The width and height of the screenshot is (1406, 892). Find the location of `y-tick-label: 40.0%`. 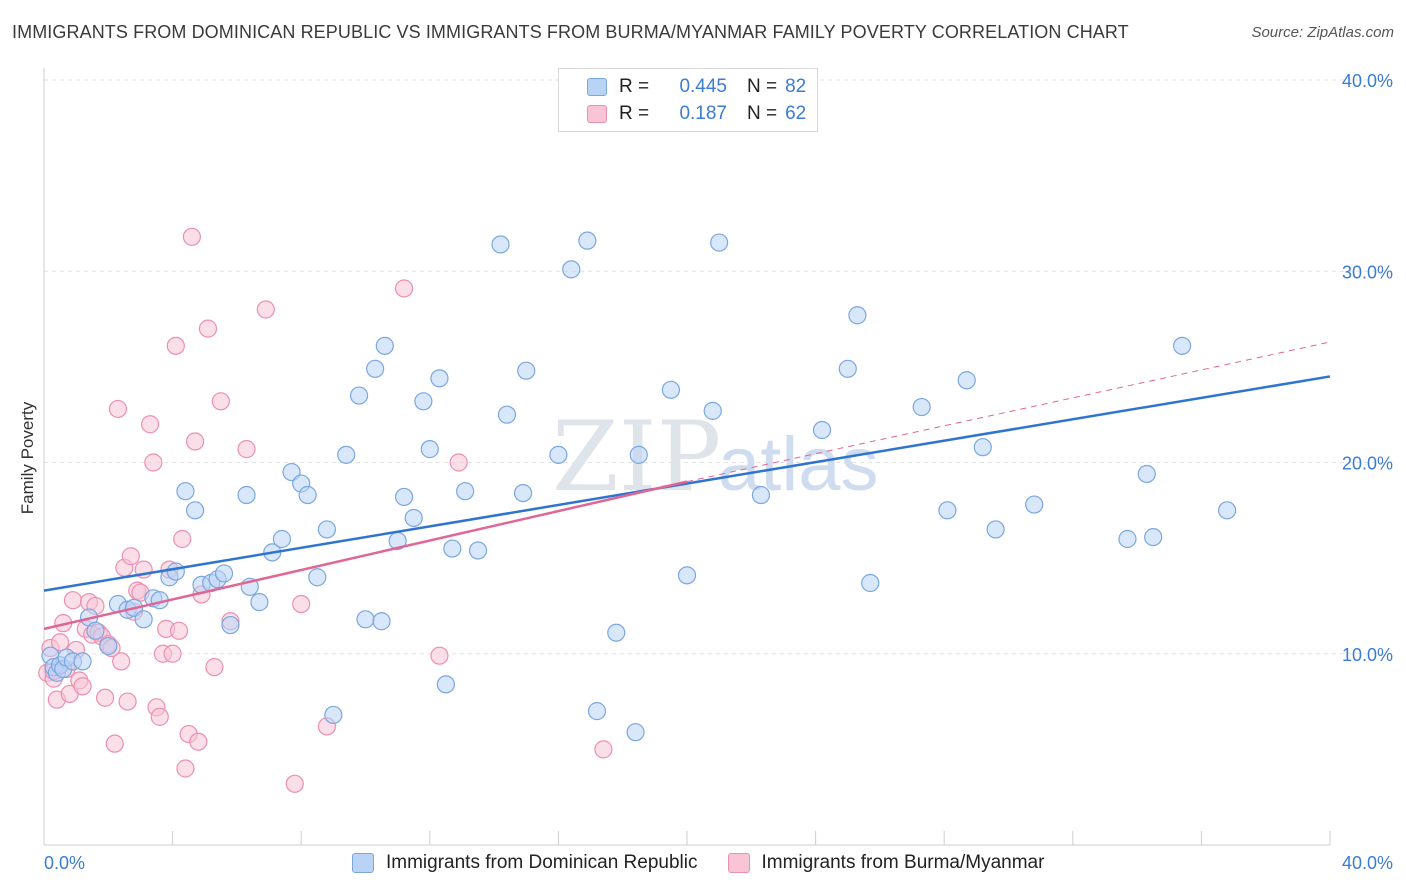

y-tick-label: 40.0% is located at coordinates (1367, 81).